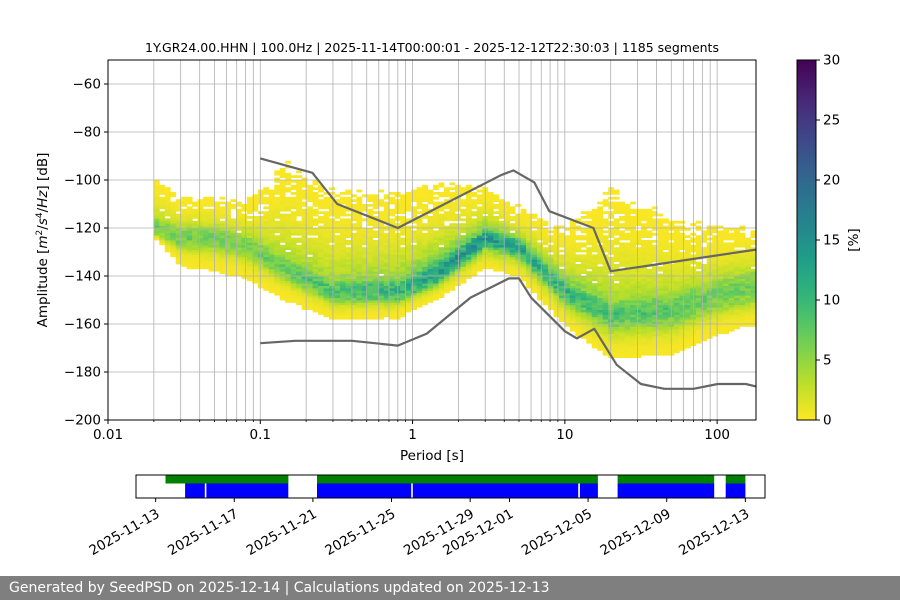  I want to click on timeline-date-label: 2025-11-17, so click(203, 532).